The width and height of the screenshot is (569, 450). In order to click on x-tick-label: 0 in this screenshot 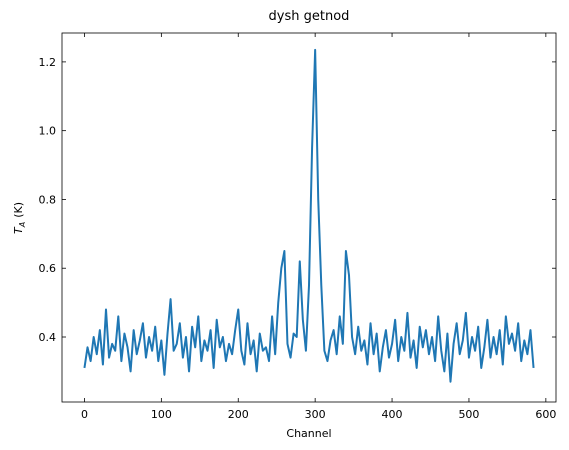, I will do `click(84, 414)`.